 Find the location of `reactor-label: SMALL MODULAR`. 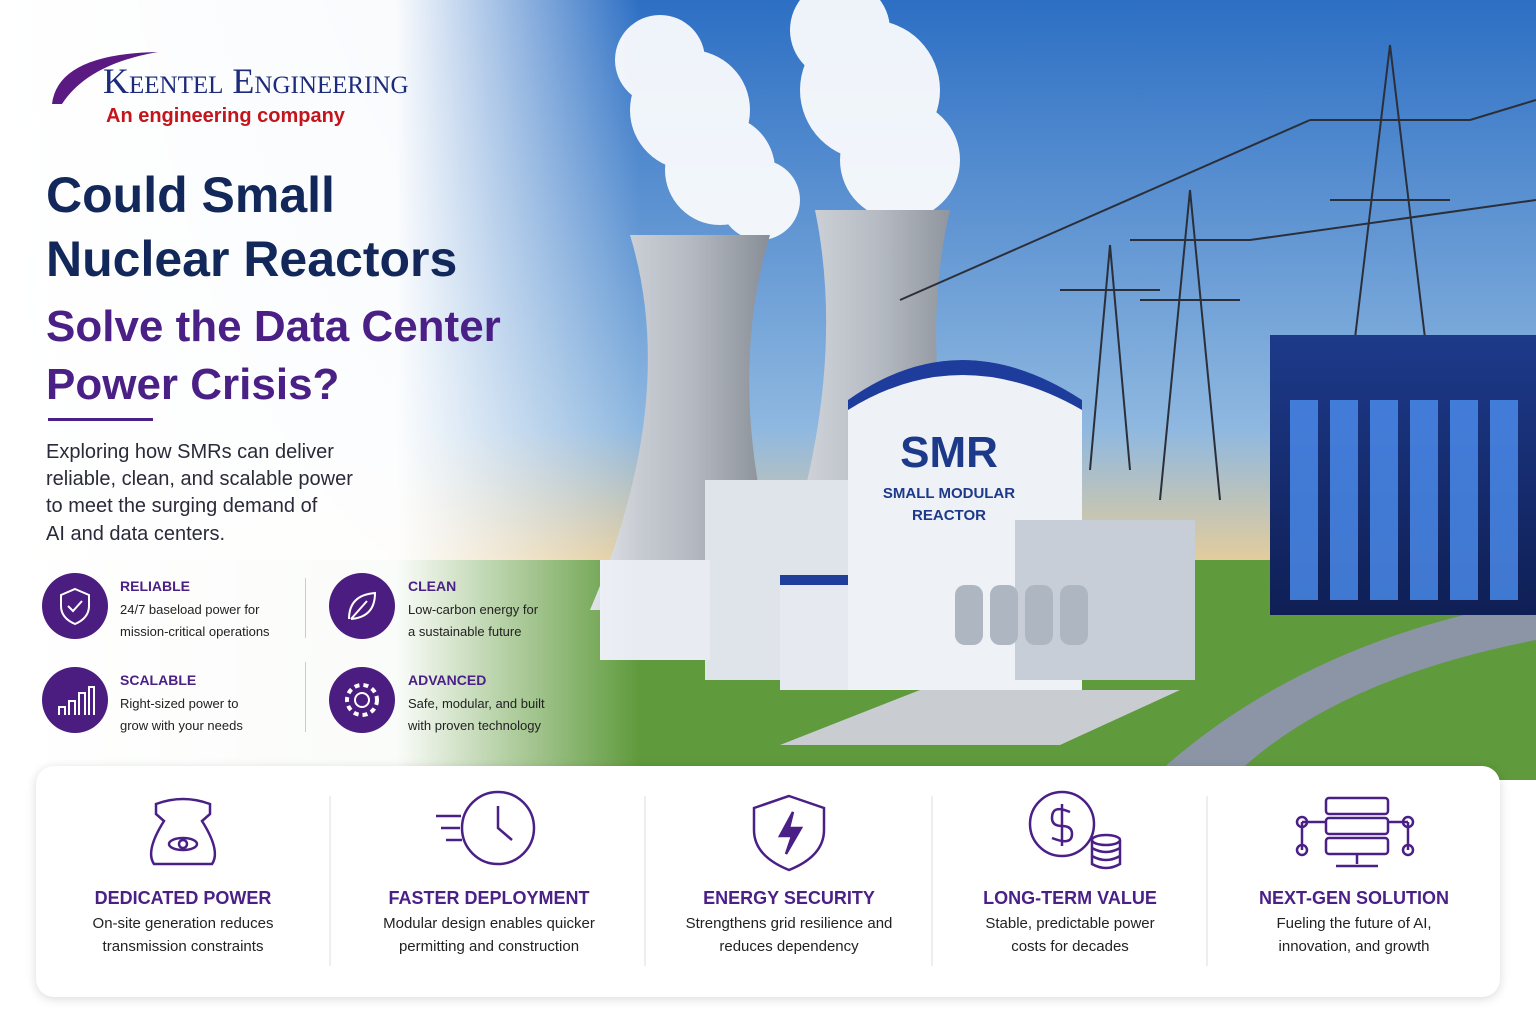

reactor-label: SMALL MODULAR is located at coordinates (949, 493).